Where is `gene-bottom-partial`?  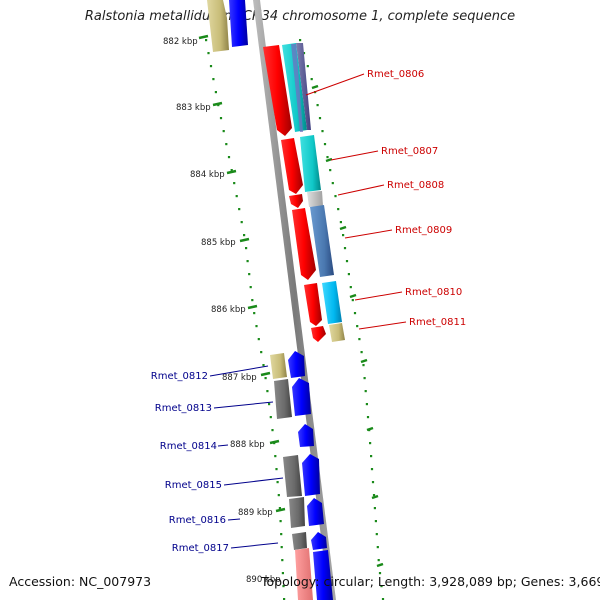
gene-bottom-partial is located at coordinates (314, 574).